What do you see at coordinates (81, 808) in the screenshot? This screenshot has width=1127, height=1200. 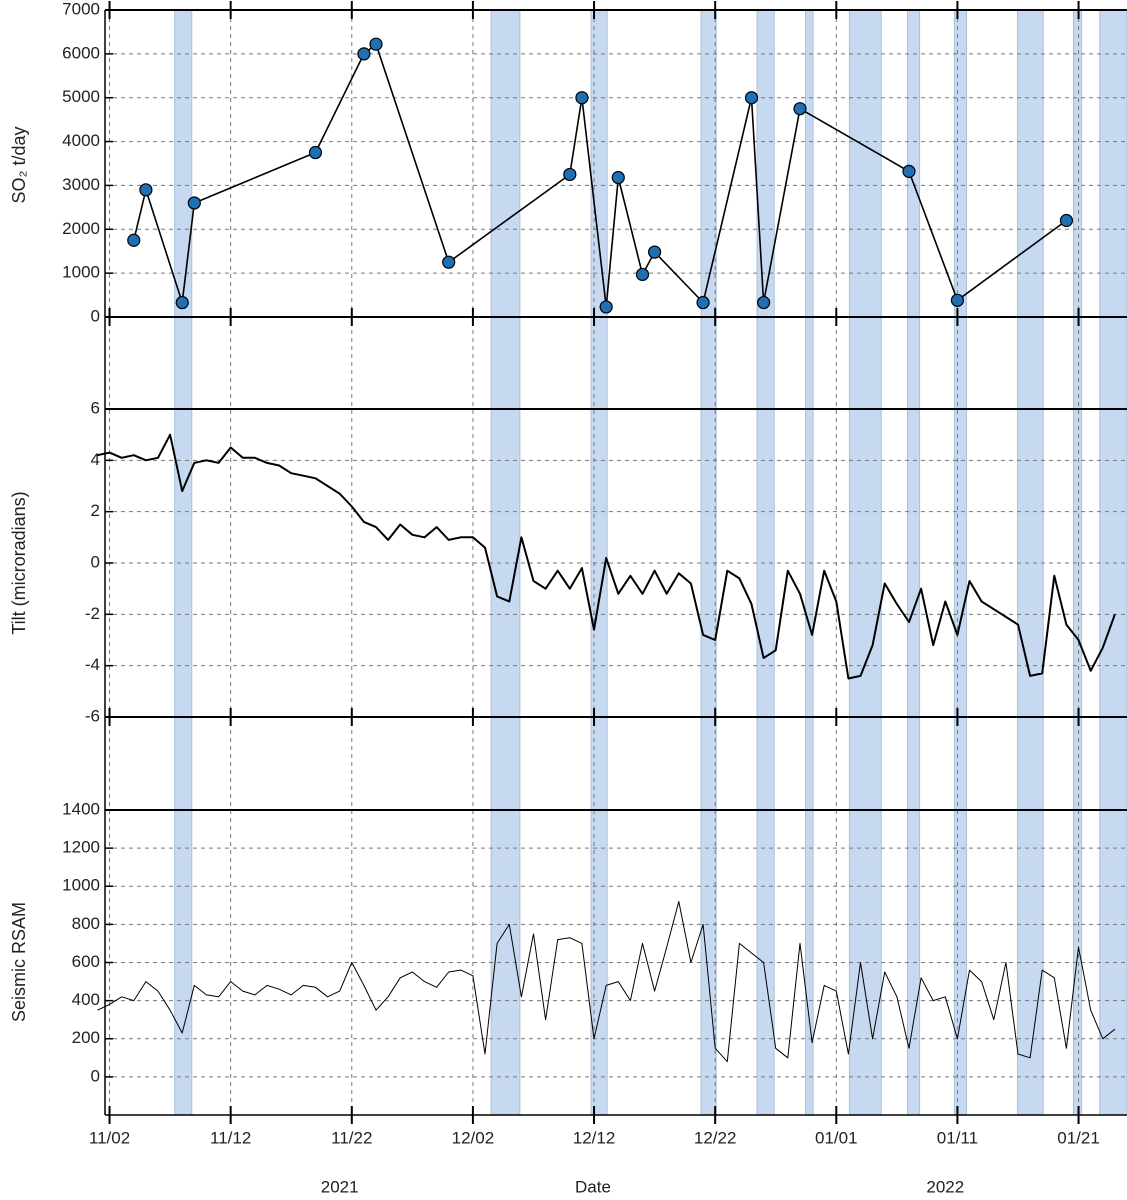 I see `y-tick-label: 1400` at bounding box center [81, 808].